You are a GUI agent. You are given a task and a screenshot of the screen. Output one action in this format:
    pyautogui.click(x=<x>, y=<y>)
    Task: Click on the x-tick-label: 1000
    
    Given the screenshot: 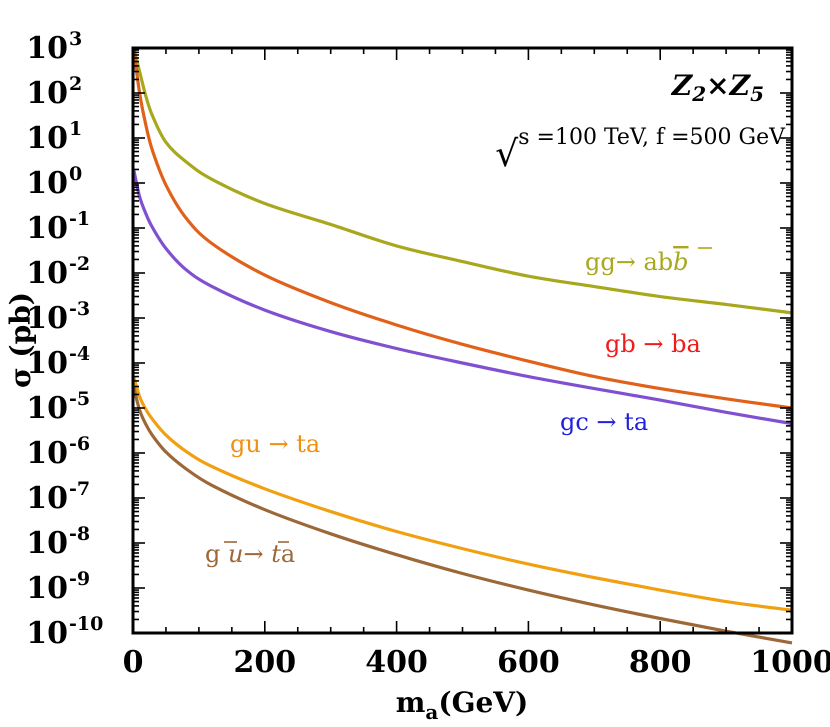 What is the action you would take?
    pyautogui.click(x=790, y=662)
    